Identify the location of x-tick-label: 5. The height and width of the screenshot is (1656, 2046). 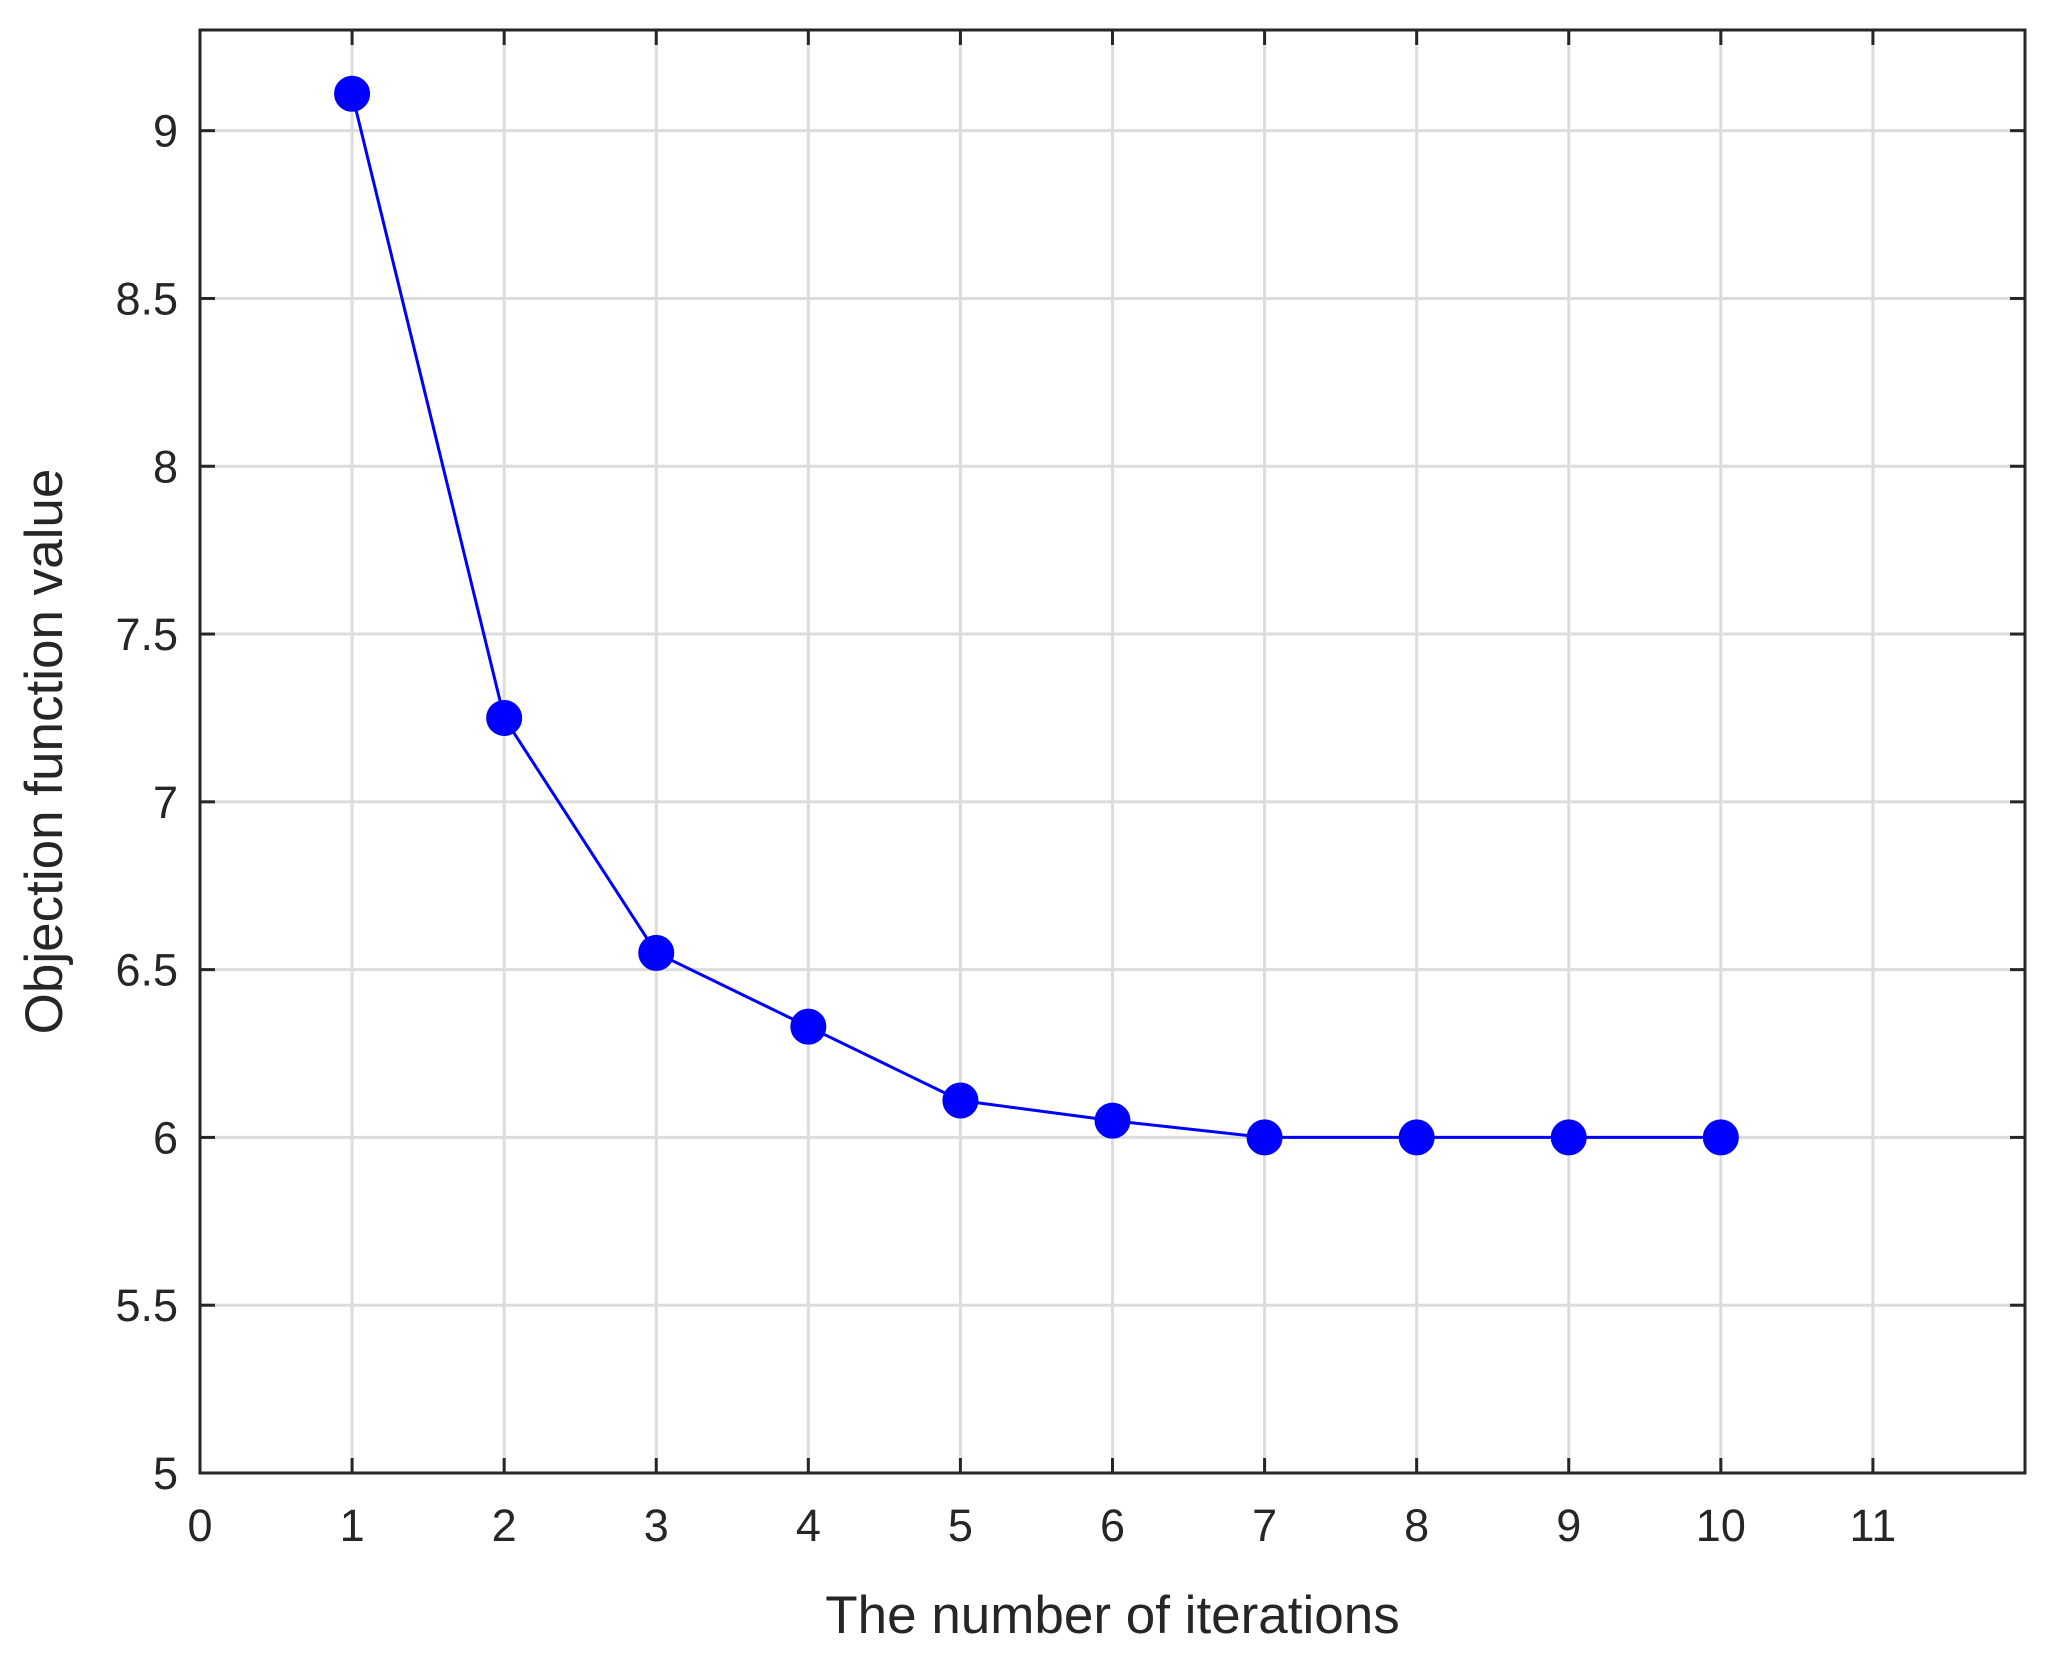
(960, 1525).